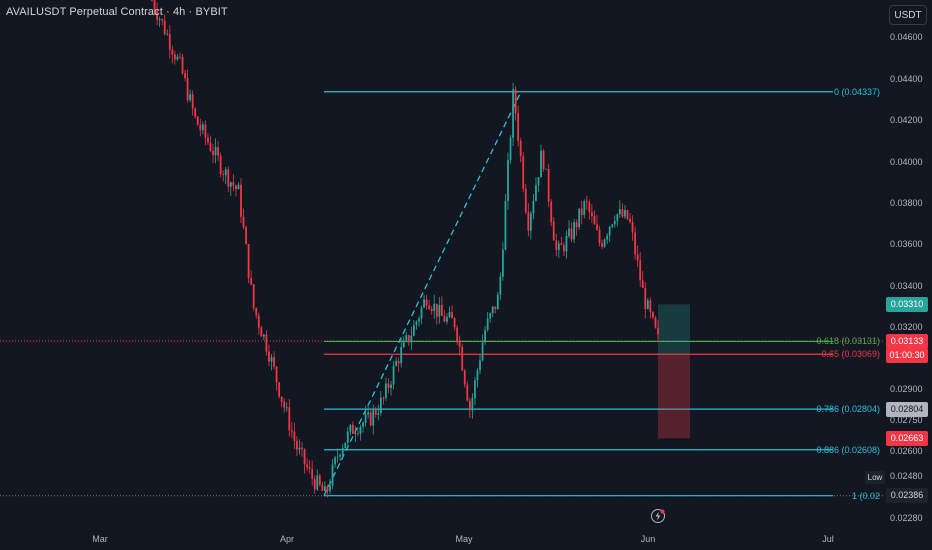 The width and height of the screenshot is (932, 550). I want to click on time-tick-label: Jun, so click(648, 539).